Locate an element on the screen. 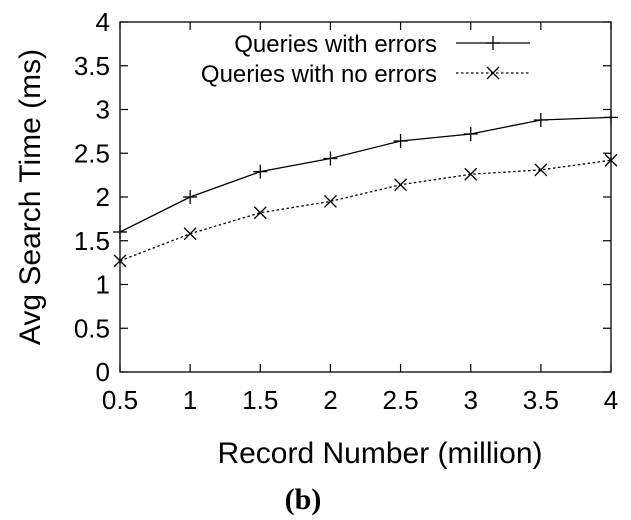  y-tick-label: 1.5 is located at coordinates (92, 241).